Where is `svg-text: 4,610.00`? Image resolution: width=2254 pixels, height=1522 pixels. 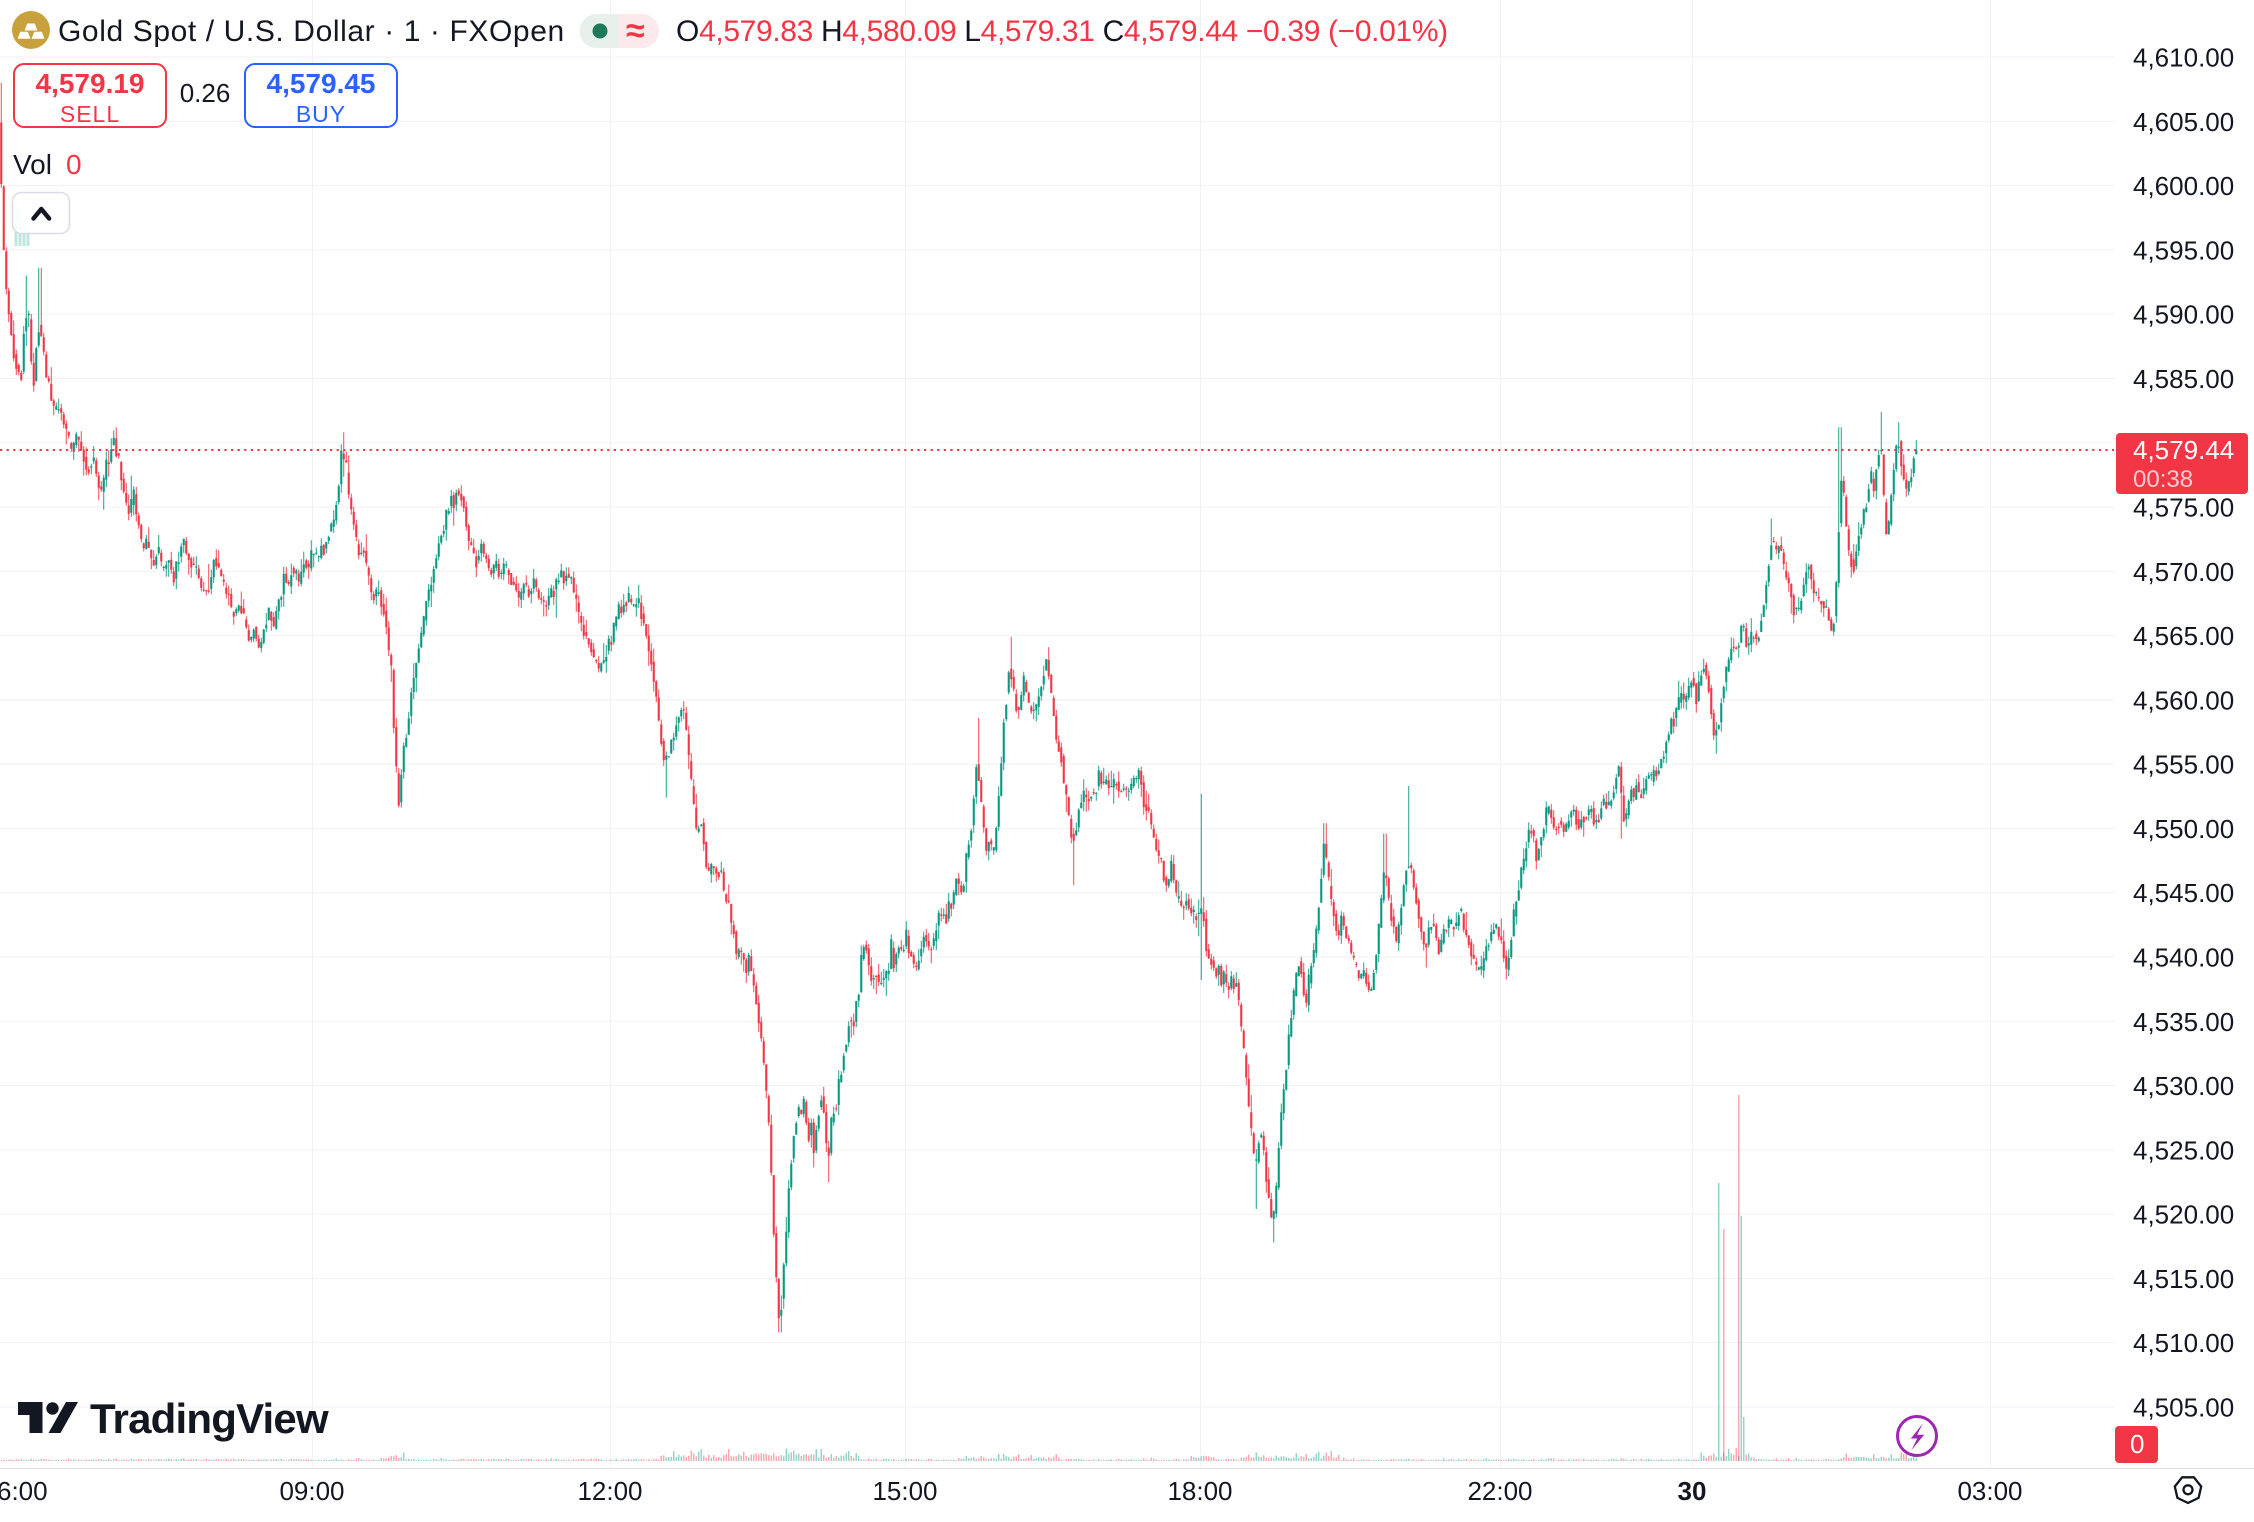
svg-text: 4,610.00 is located at coordinates (2183, 58).